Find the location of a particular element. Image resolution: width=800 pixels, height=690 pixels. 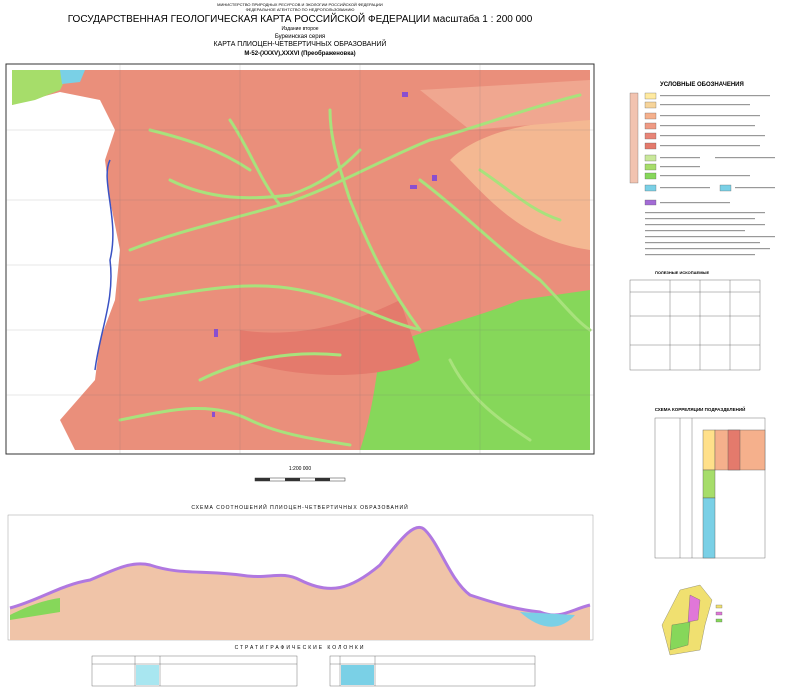

minerals-table is located at coordinates (695, 325).